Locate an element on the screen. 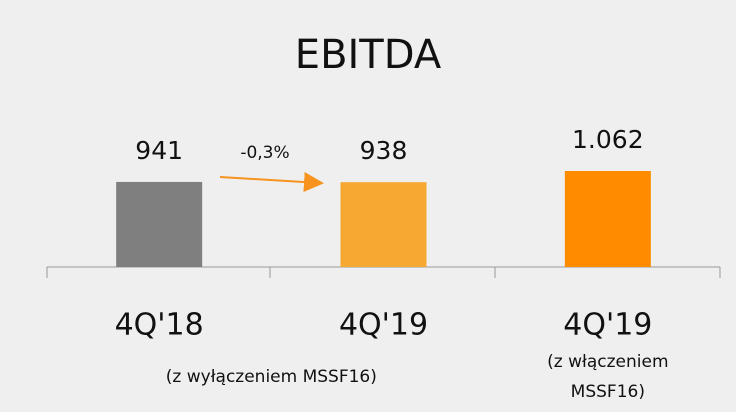 The height and width of the screenshot is (412, 736). change-arrow is located at coordinates (271, 182).